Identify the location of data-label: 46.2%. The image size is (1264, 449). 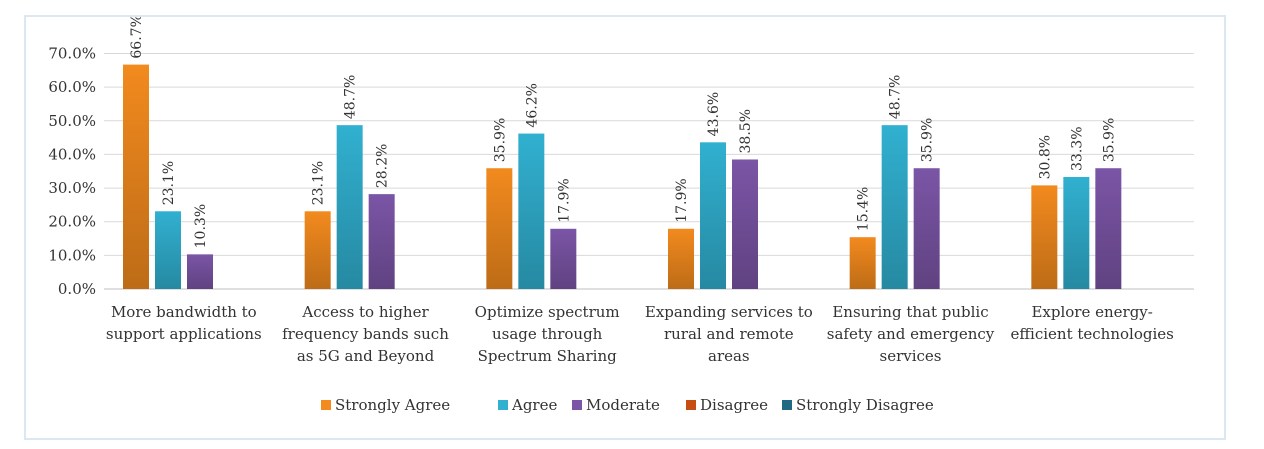
(532, 105).